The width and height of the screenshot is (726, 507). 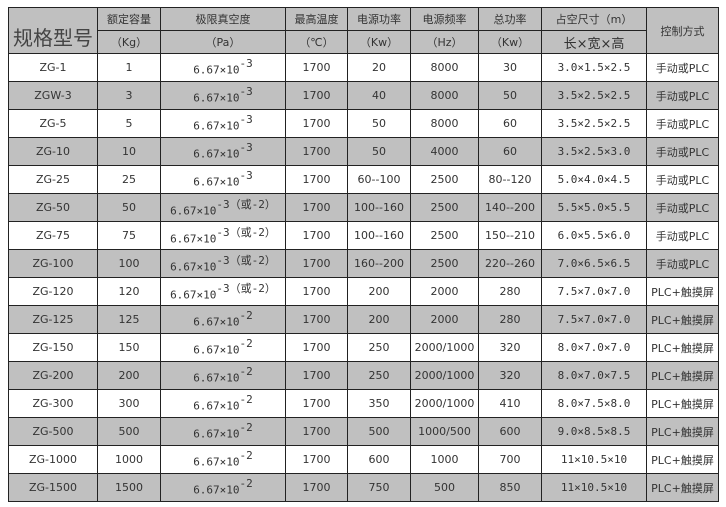 I want to click on cell-model: ZG-120, so click(x=53, y=291).